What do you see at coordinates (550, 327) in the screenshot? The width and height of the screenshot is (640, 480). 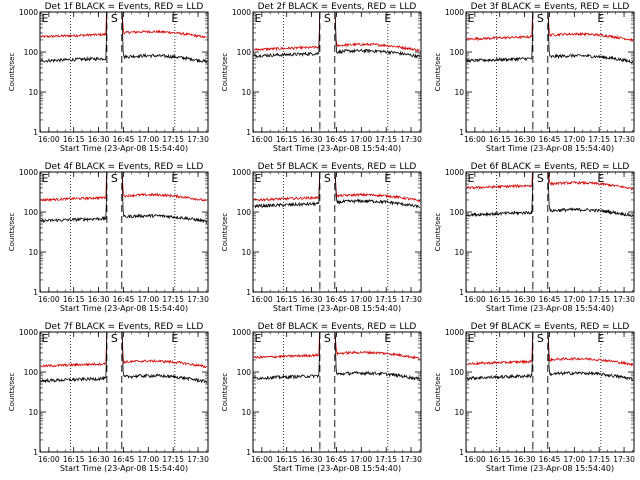 I see `panel-title: Det 9f BLACK = Events, RED = LLD` at bounding box center [550, 327].